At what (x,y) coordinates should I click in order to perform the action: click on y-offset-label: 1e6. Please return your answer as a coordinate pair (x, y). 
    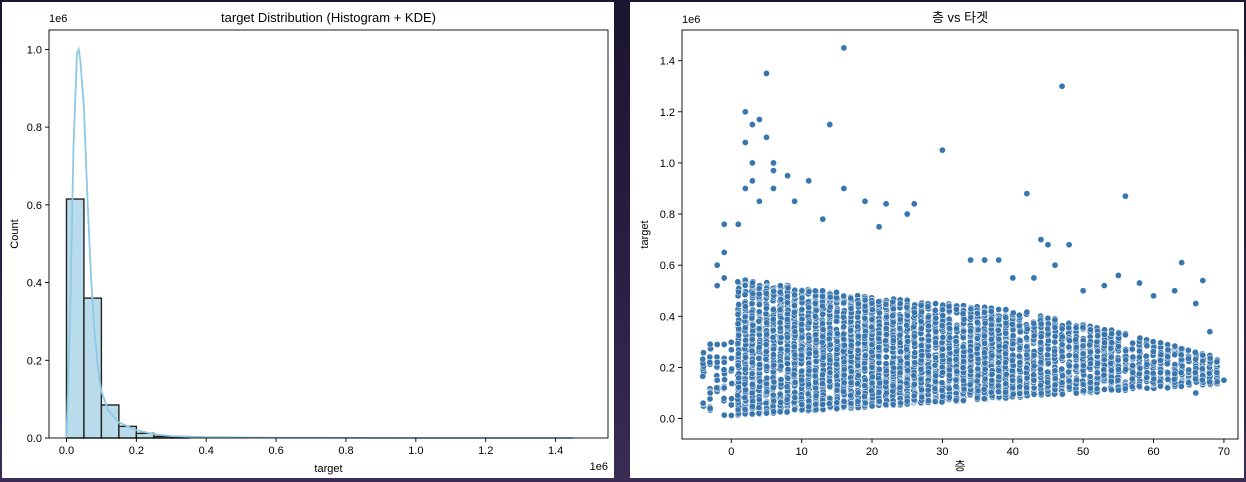
    Looking at the image, I should click on (58, 19).